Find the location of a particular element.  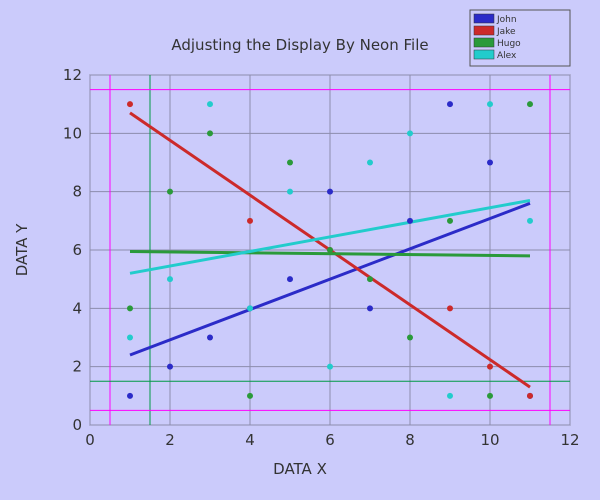

legend-label-john: John is located at coordinates (506, 20).